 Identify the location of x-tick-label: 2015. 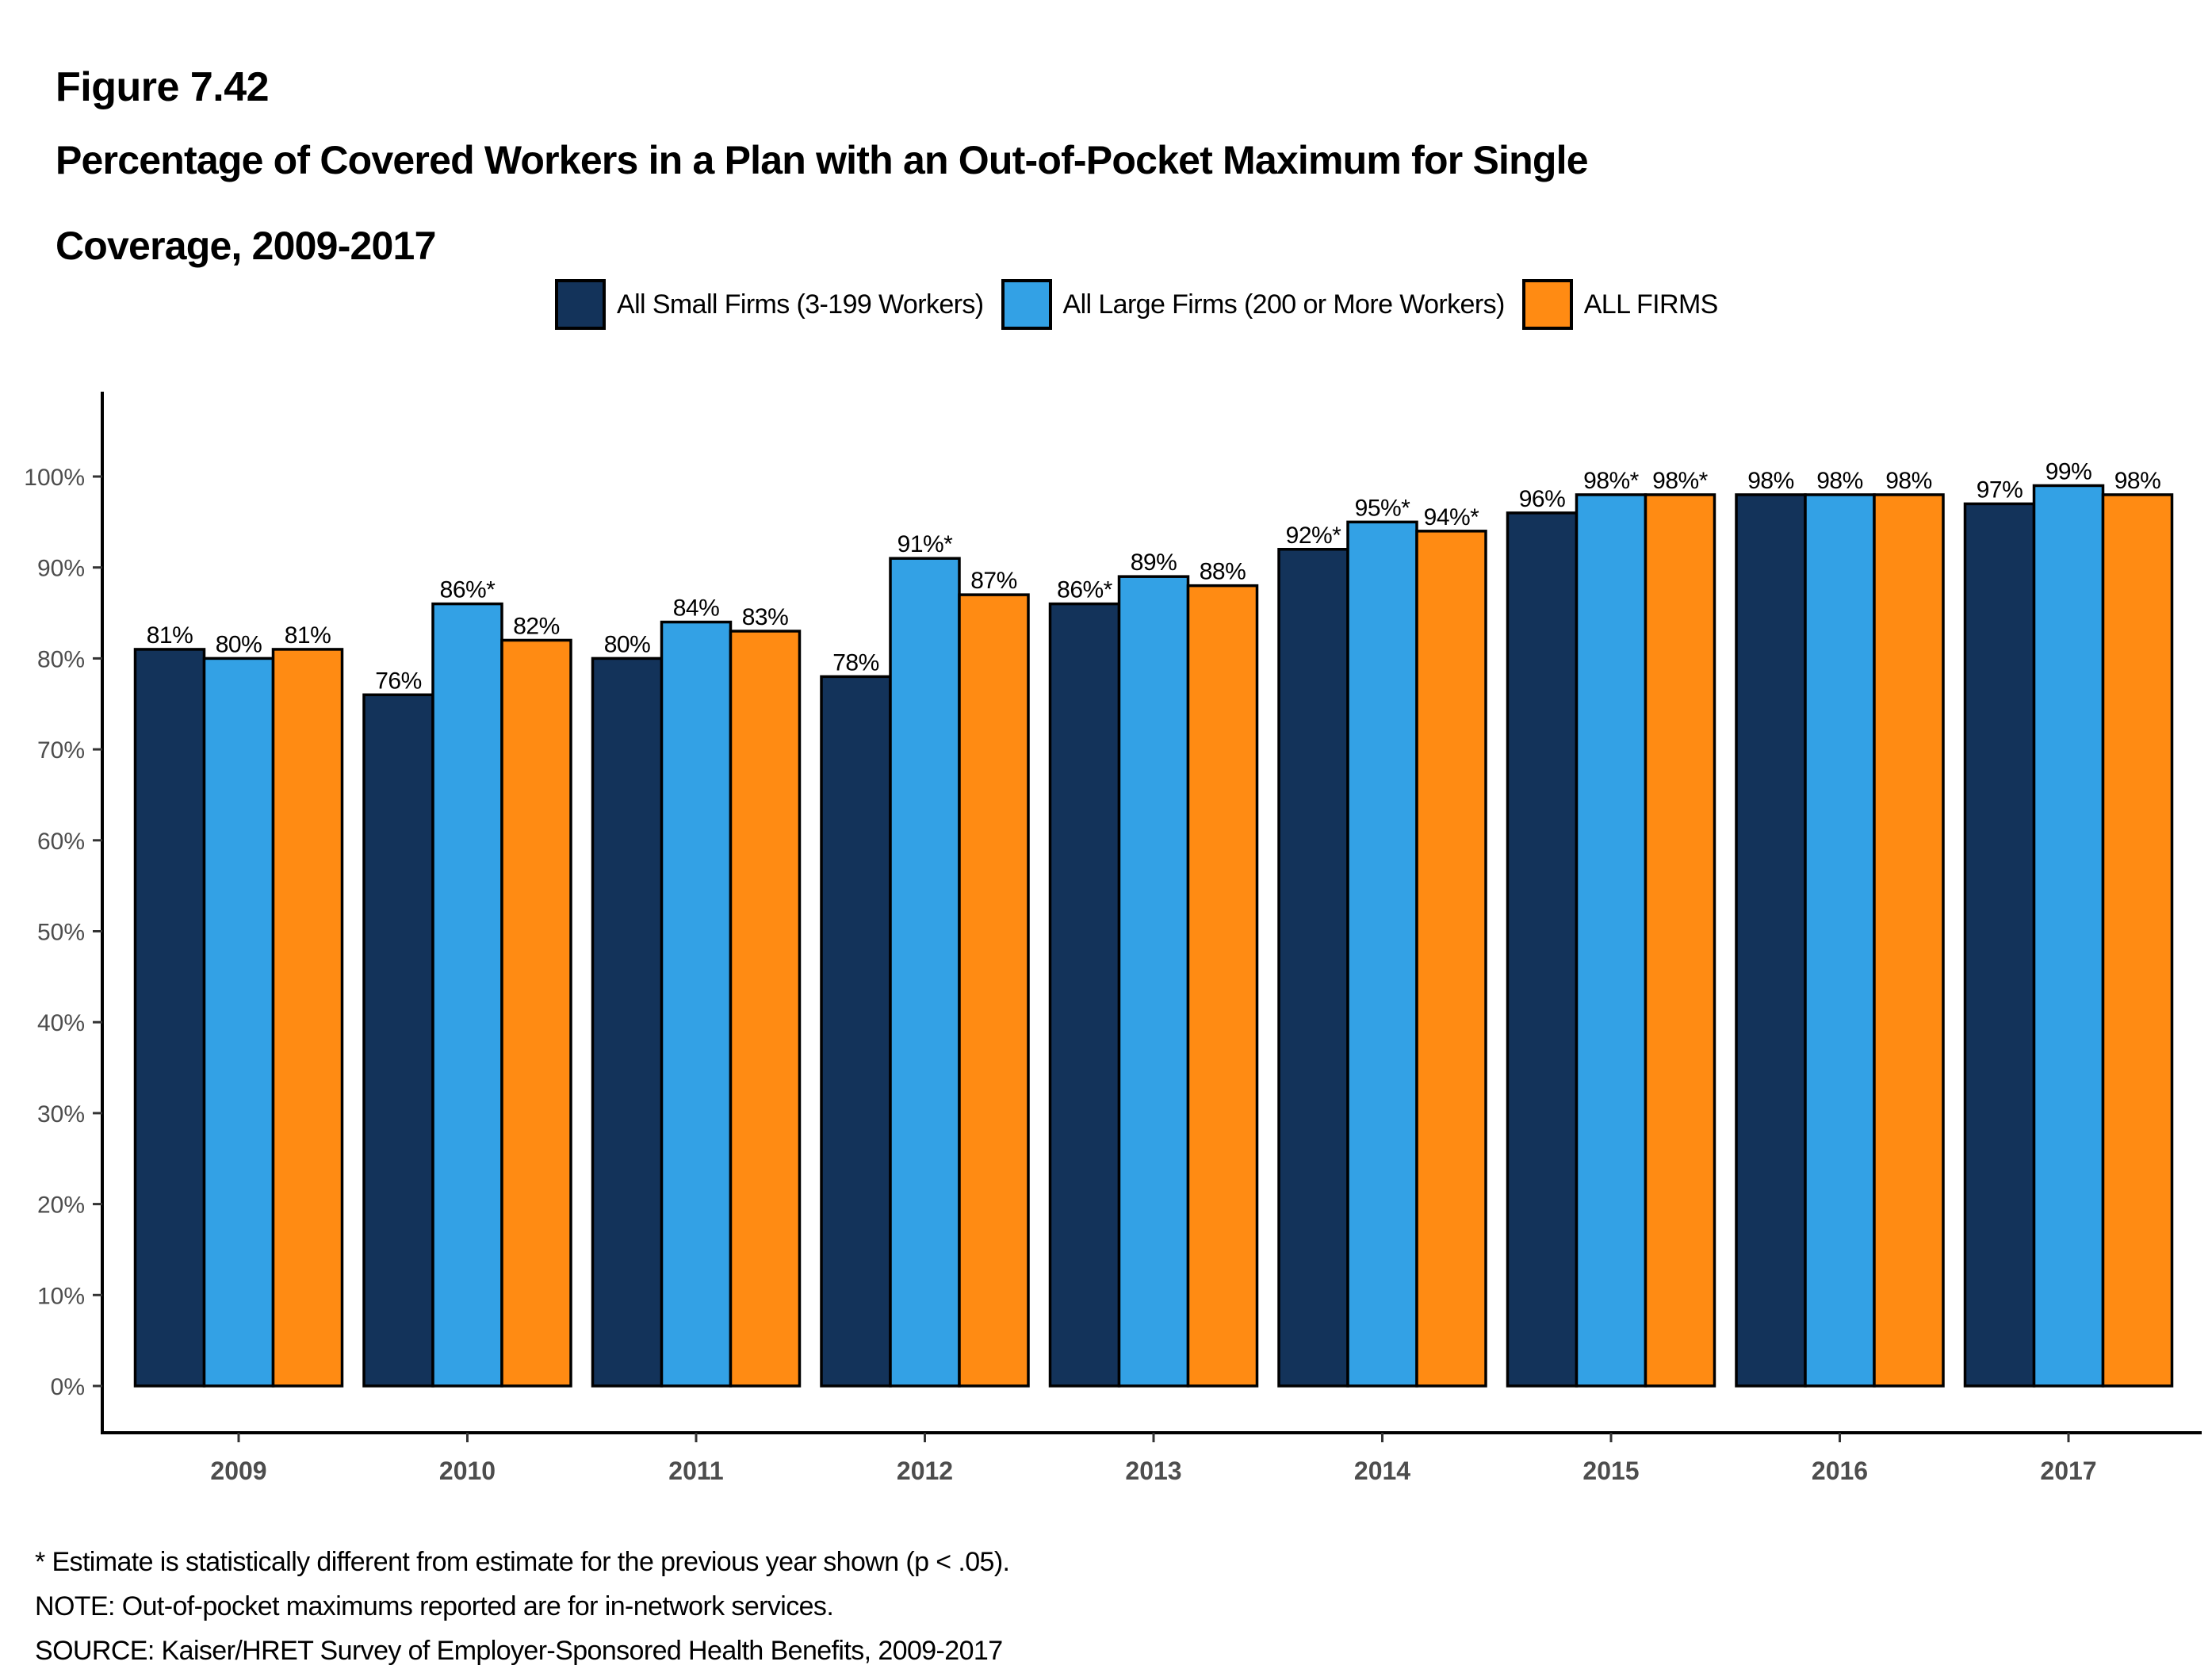
(1610, 1471).